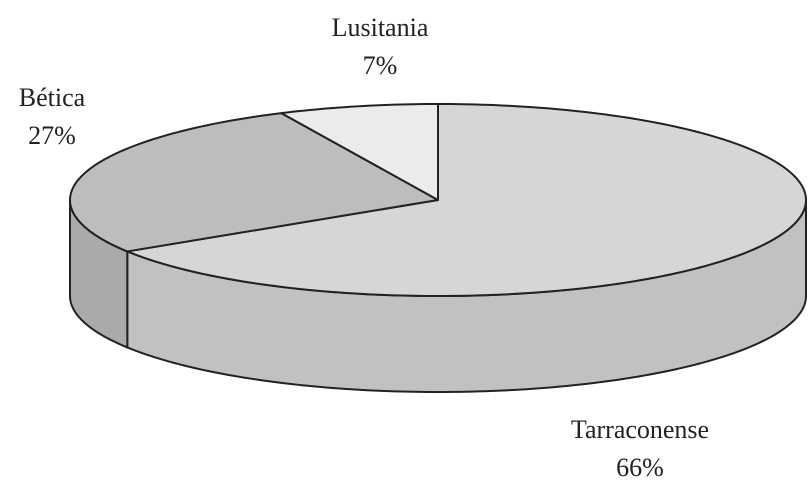 This screenshot has width=808, height=481. I want to click on slice-label: Lusitania, so click(380, 27).